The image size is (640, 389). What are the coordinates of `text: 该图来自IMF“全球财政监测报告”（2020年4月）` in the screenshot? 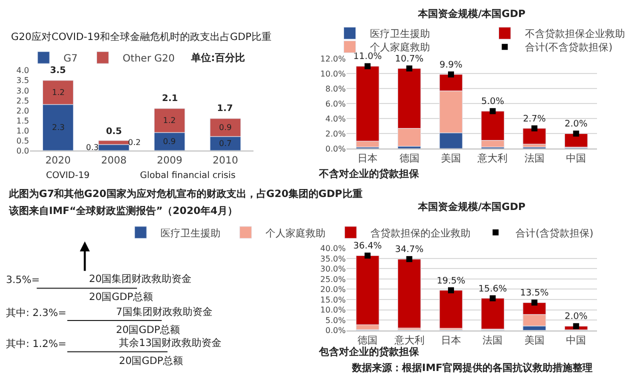 It's located at (123, 211).